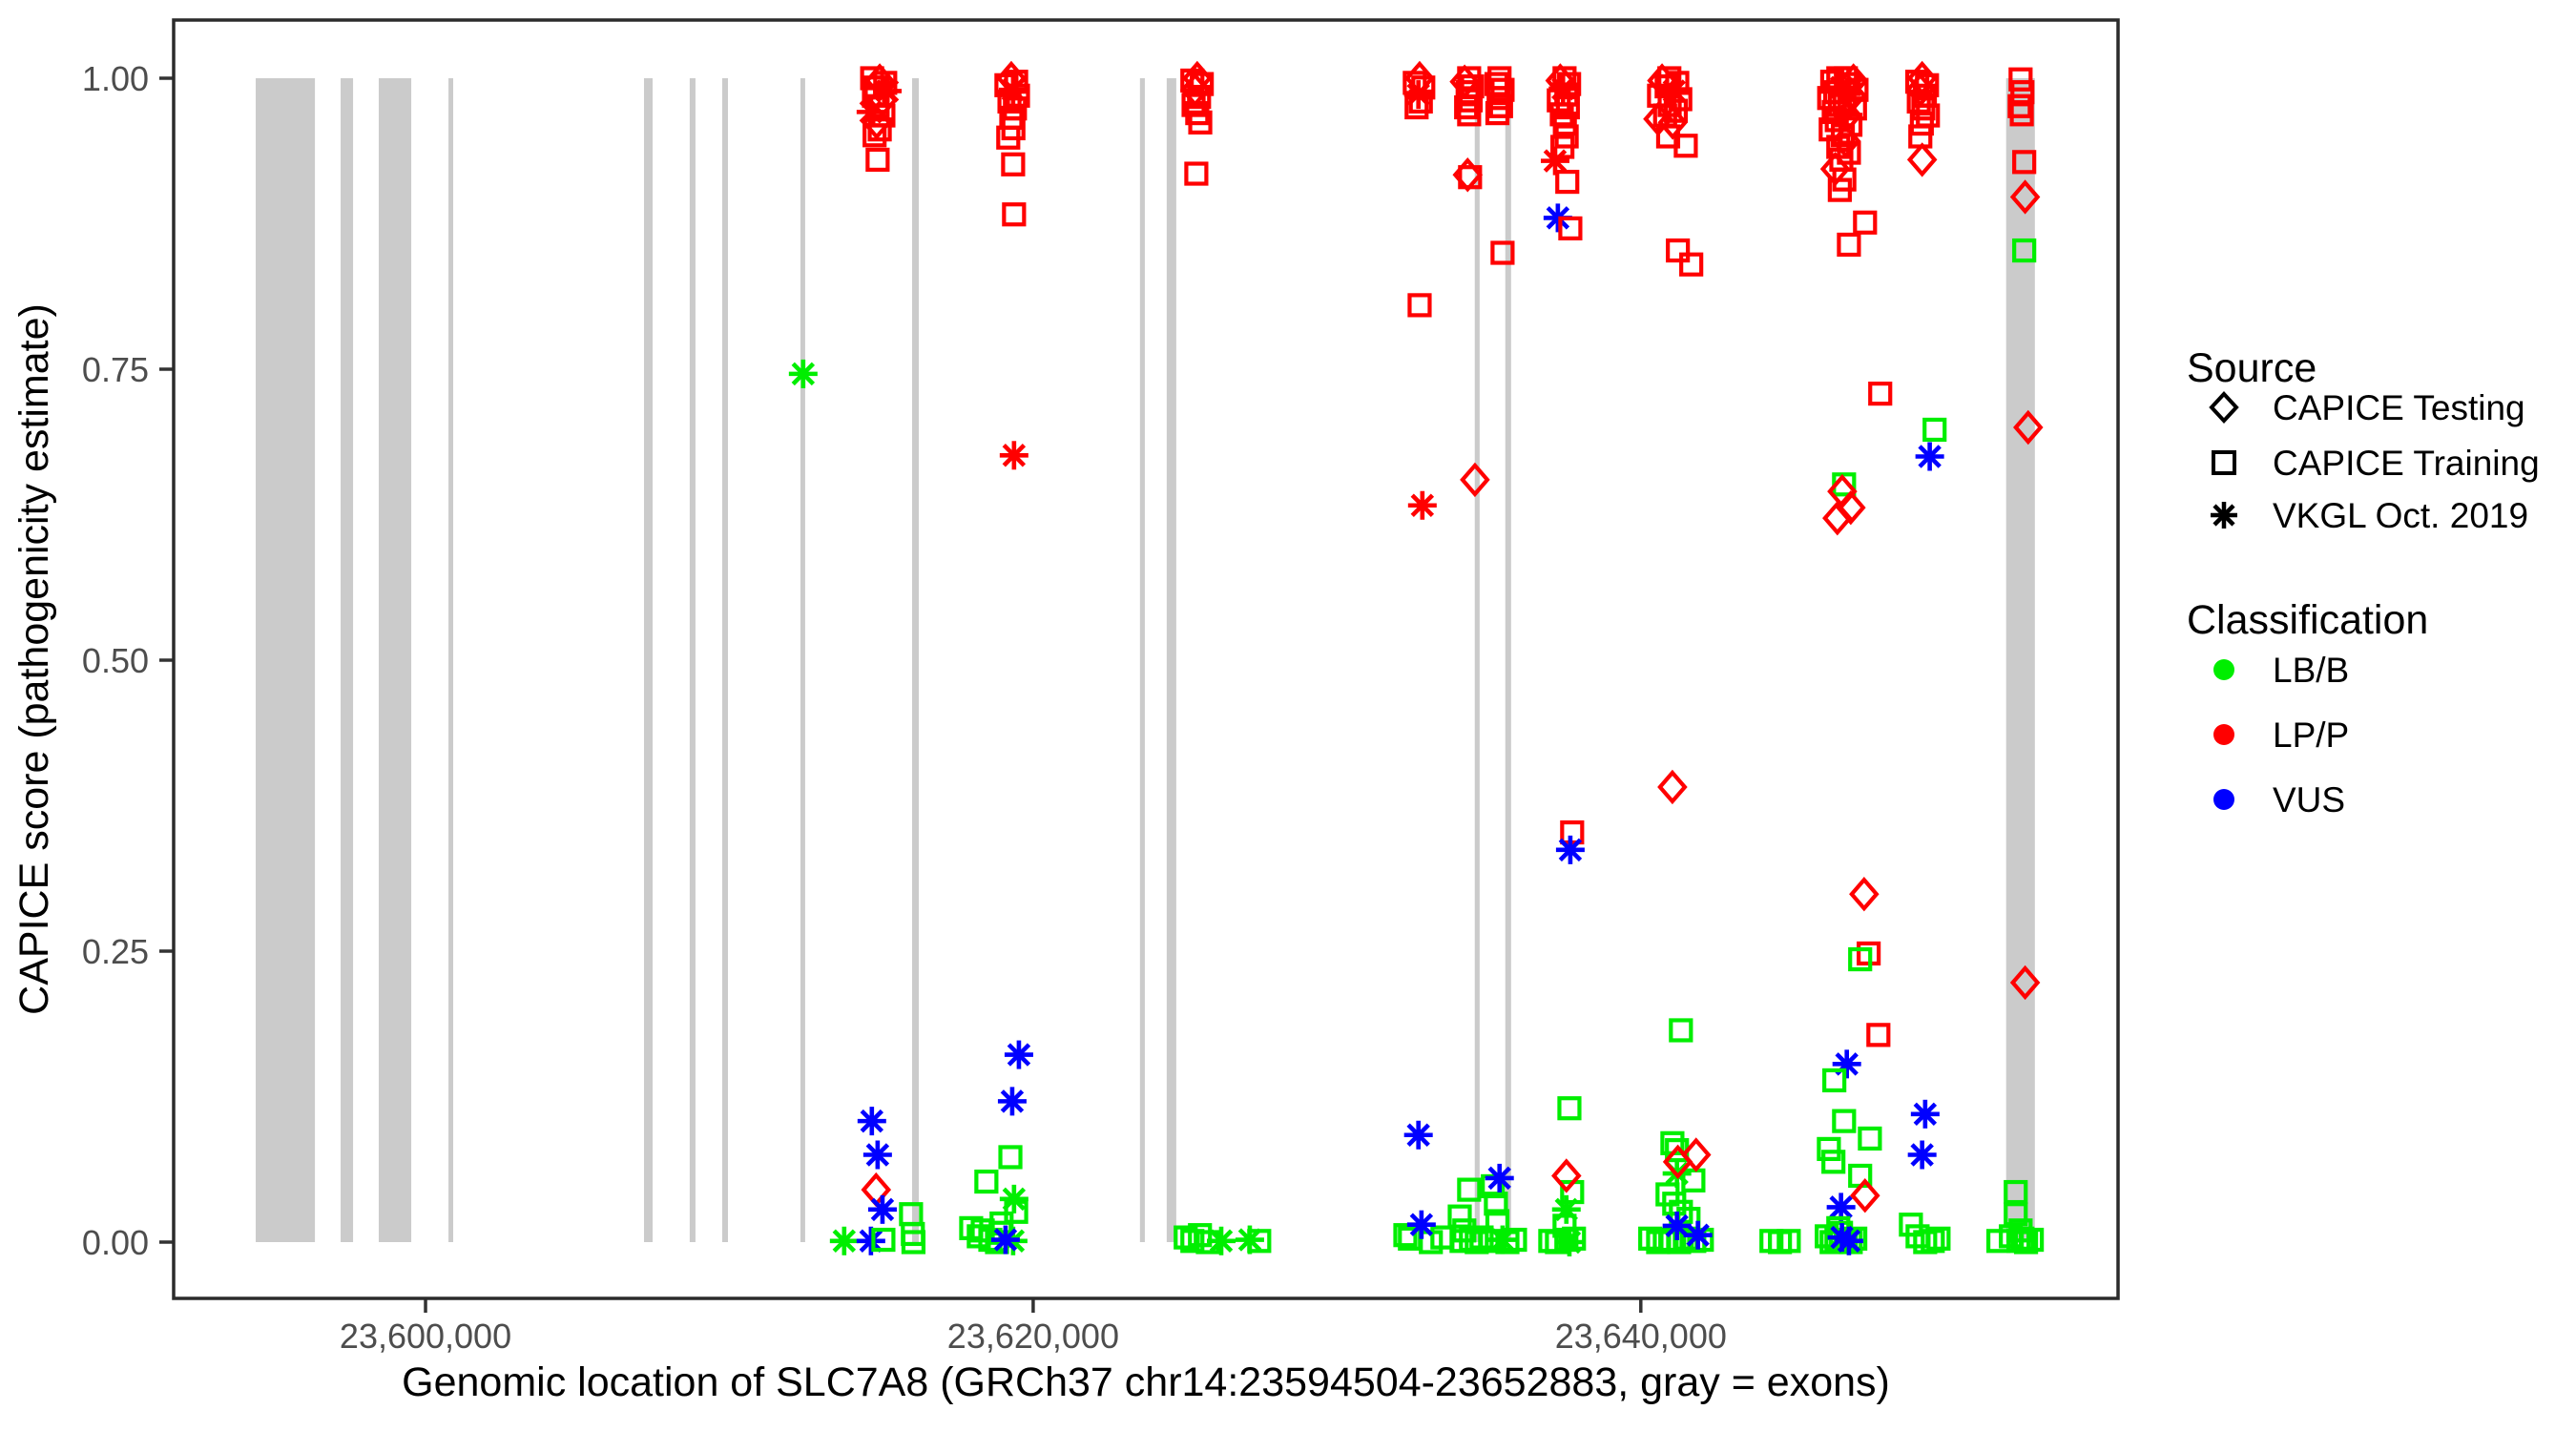 Image resolution: width=2576 pixels, height=1431 pixels. Describe the element at coordinates (2311, 670) in the screenshot. I see `legend-item-lbb: LB/B` at that location.